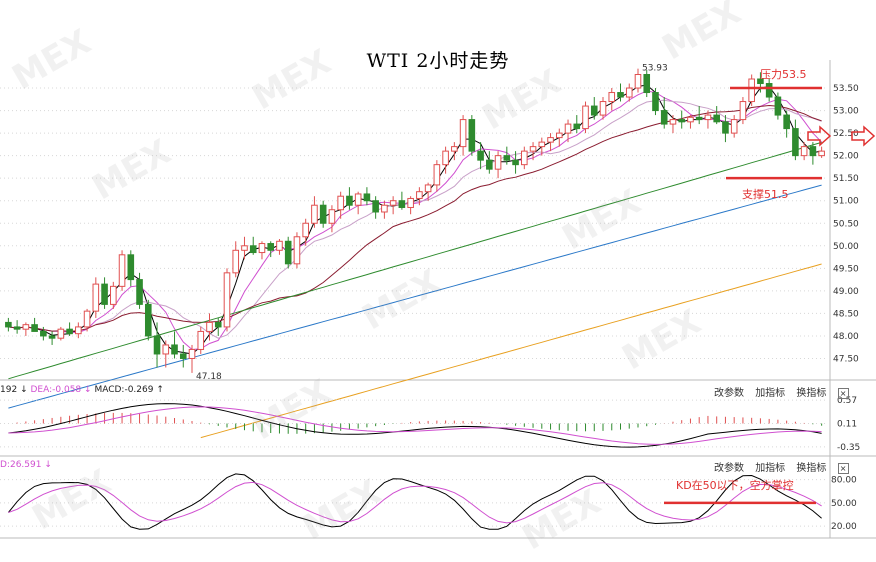 The width and height of the screenshot is (876, 562). What do you see at coordinates (846, 359) in the screenshot?
I see `y-tick-label: 47.50` at bounding box center [846, 359].